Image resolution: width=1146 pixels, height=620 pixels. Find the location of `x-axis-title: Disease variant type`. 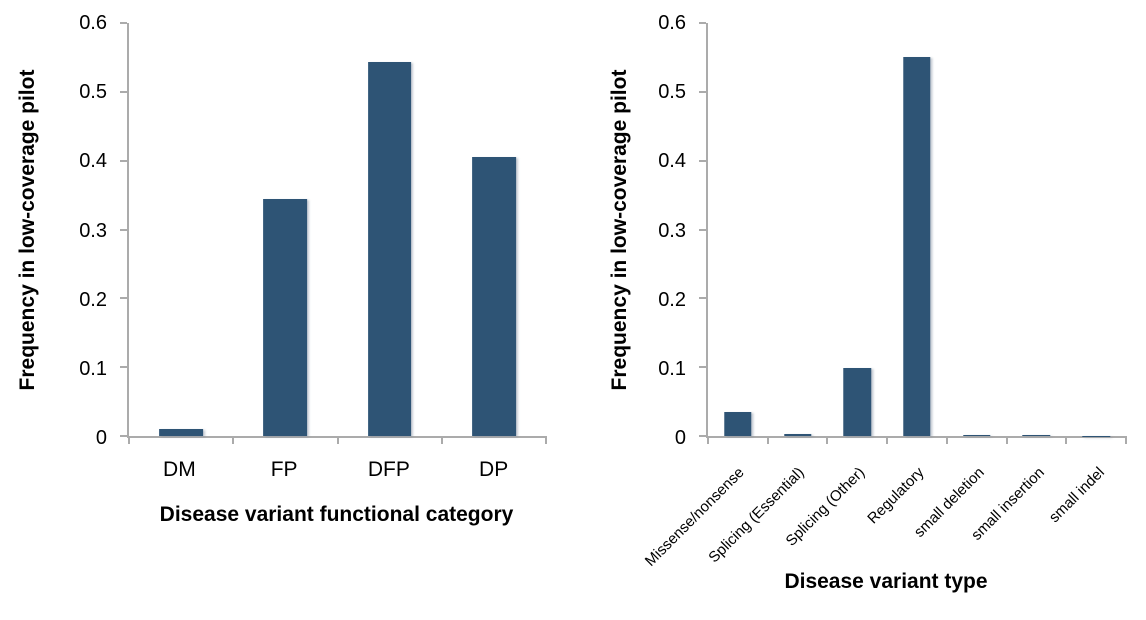

x-axis-title: Disease variant type is located at coordinates (886, 581).